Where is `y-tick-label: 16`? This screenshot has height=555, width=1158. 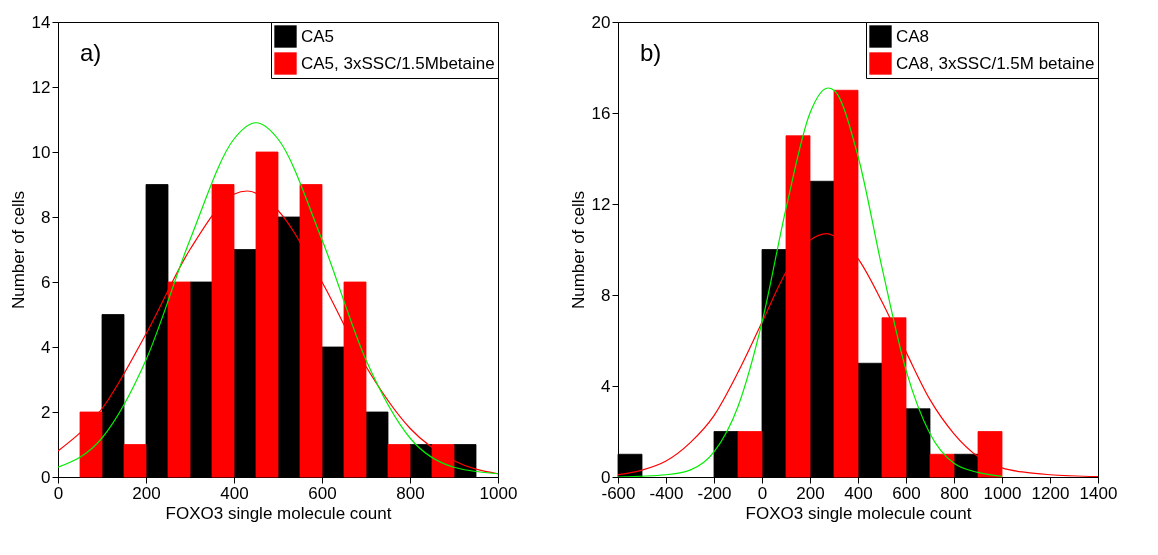
y-tick-label: 16 is located at coordinates (601, 113).